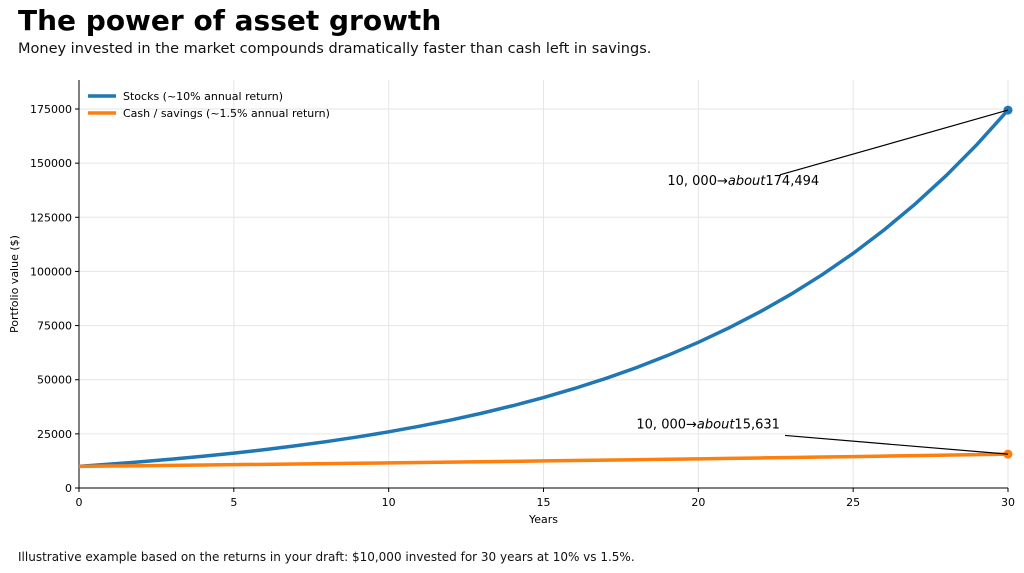  What do you see at coordinates (79, 502) in the screenshot?
I see `x-tick-label: 0` at bounding box center [79, 502].